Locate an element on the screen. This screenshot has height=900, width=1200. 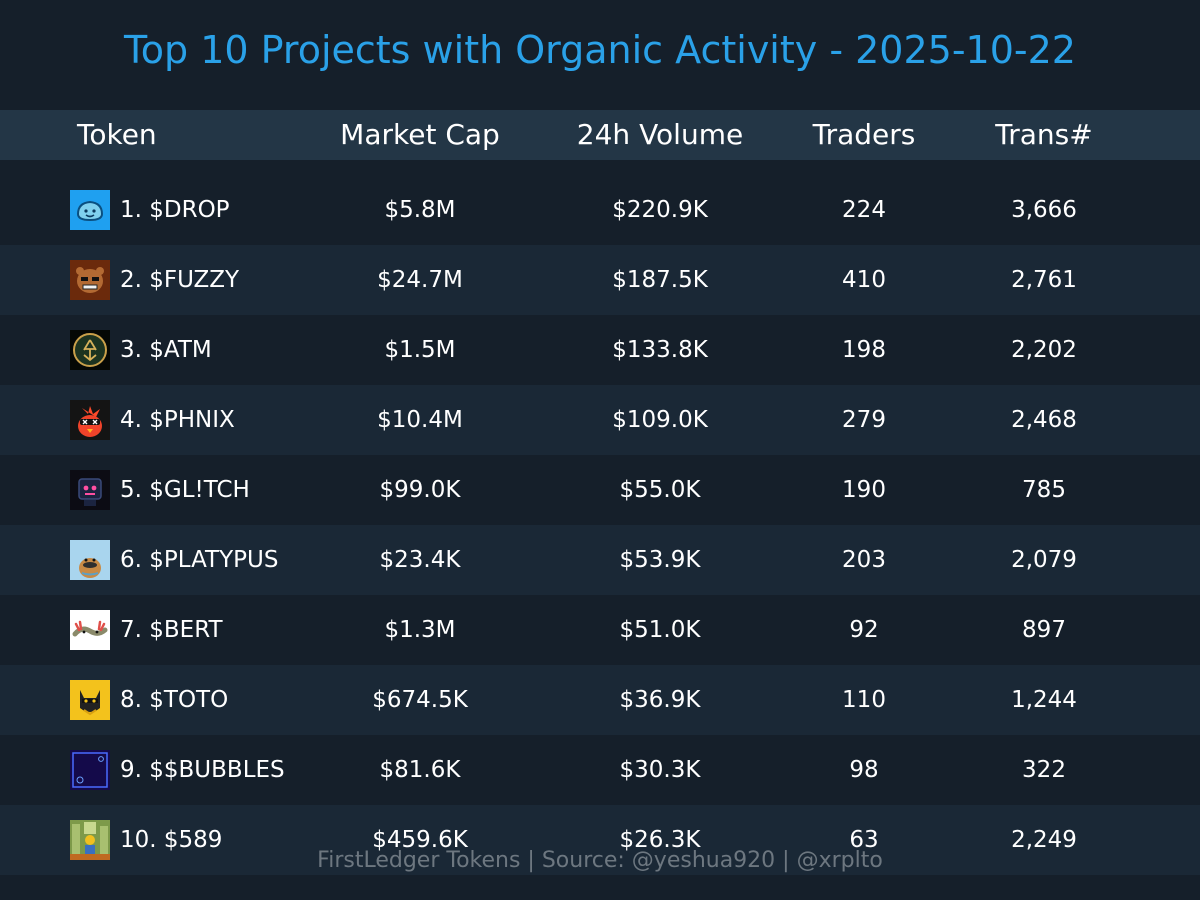
traders-cell: 279 is located at coordinates (864, 420).